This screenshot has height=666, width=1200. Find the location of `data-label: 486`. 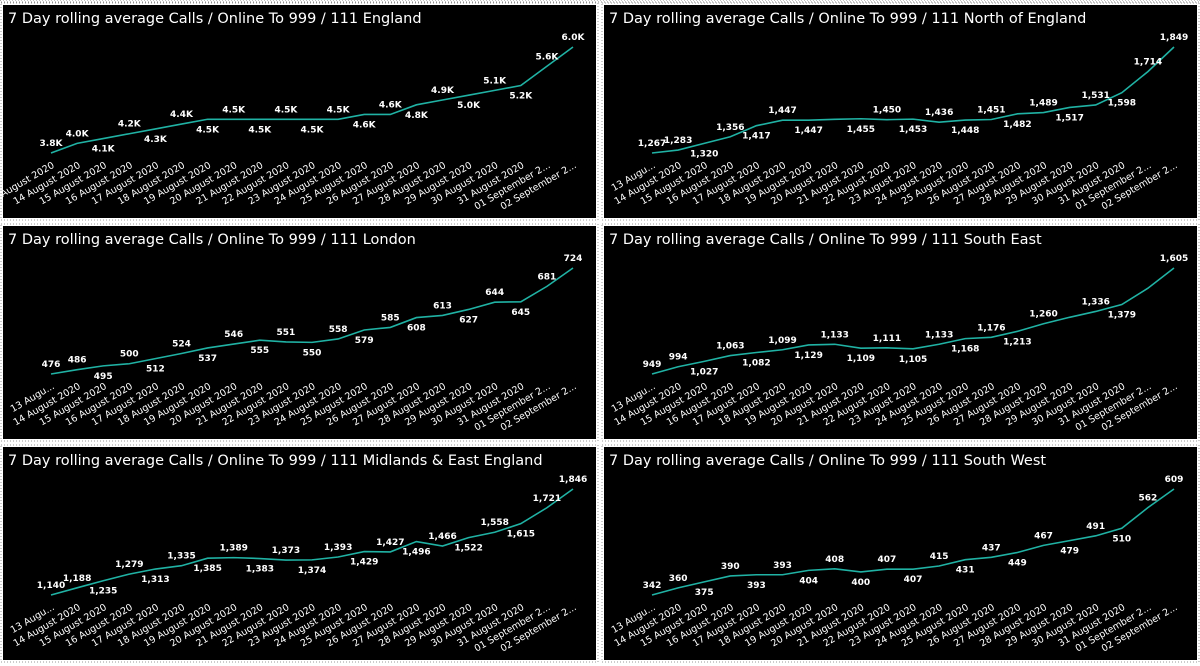

data-label: 486 is located at coordinates (77, 361).